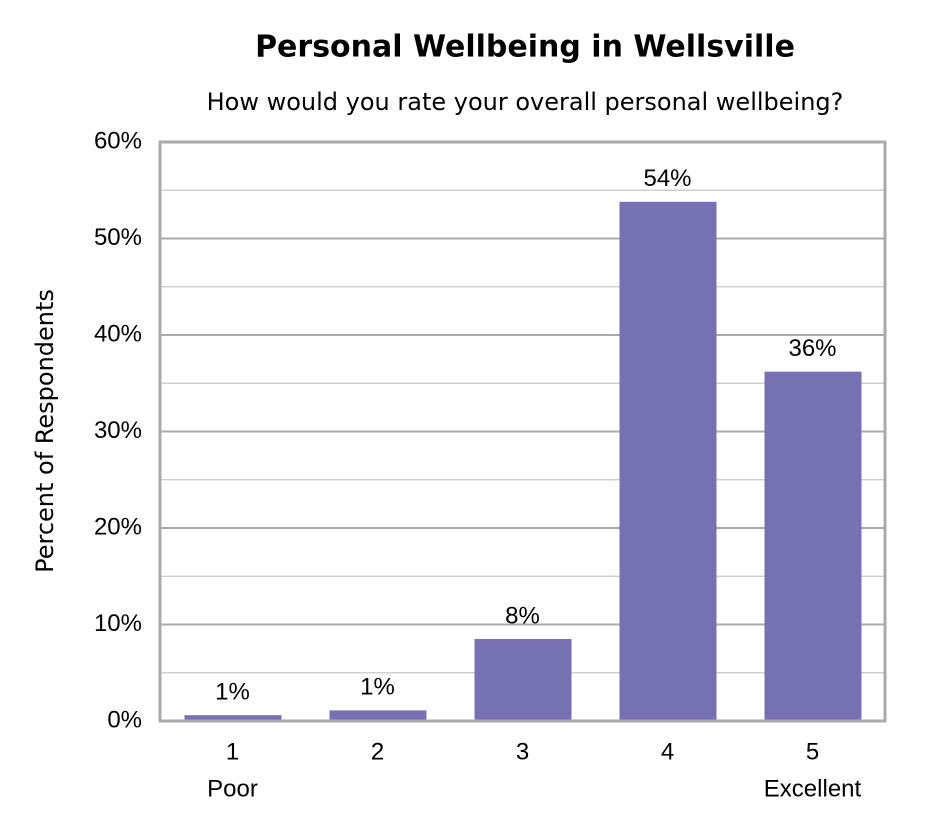  What do you see at coordinates (812, 751) in the screenshot?
I see `x-tick-label: 5` at bounding box center [812, 751].